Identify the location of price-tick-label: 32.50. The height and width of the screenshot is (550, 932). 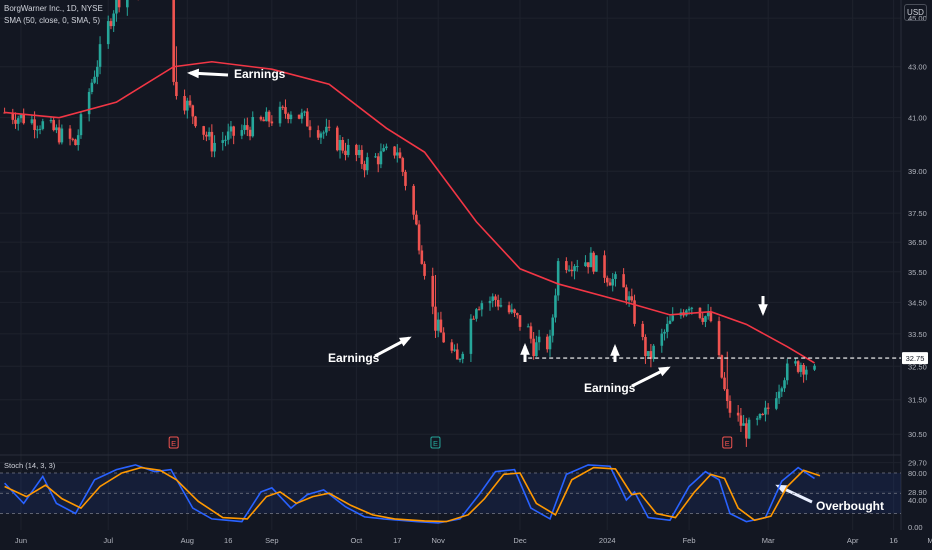
(917, 366).